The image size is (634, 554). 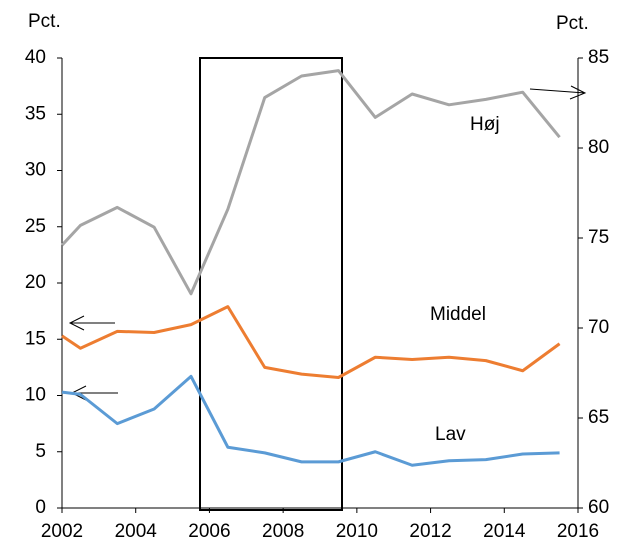 What do you see at coordinates (458, 314) in the screenshot?
I see `series-label: Middel` at bounding box center [458, 314].